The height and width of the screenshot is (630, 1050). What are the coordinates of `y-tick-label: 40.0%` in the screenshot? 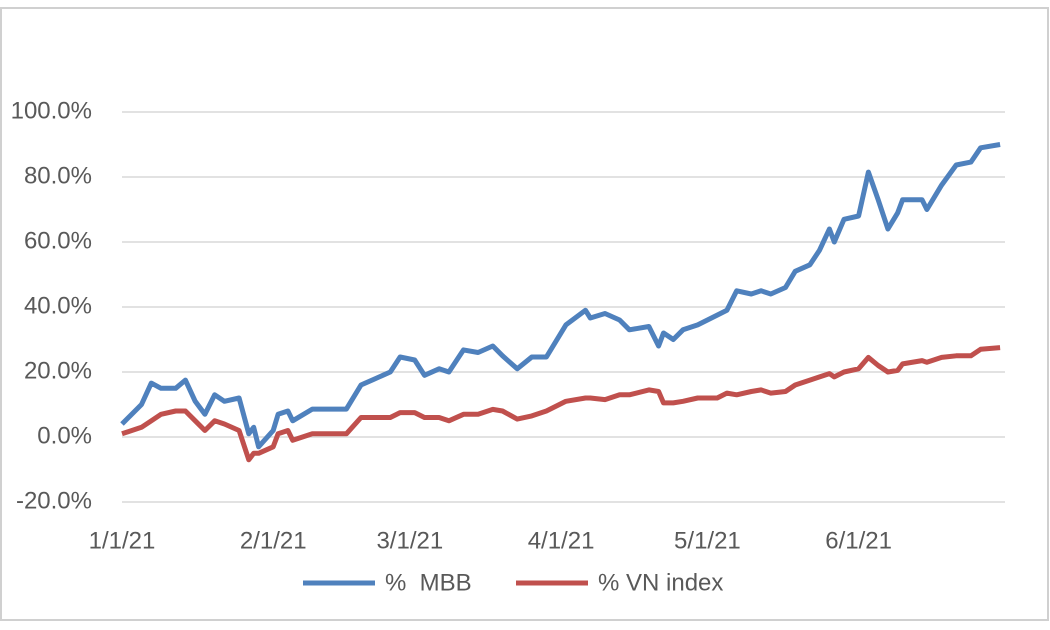 It's located at (58, 305).